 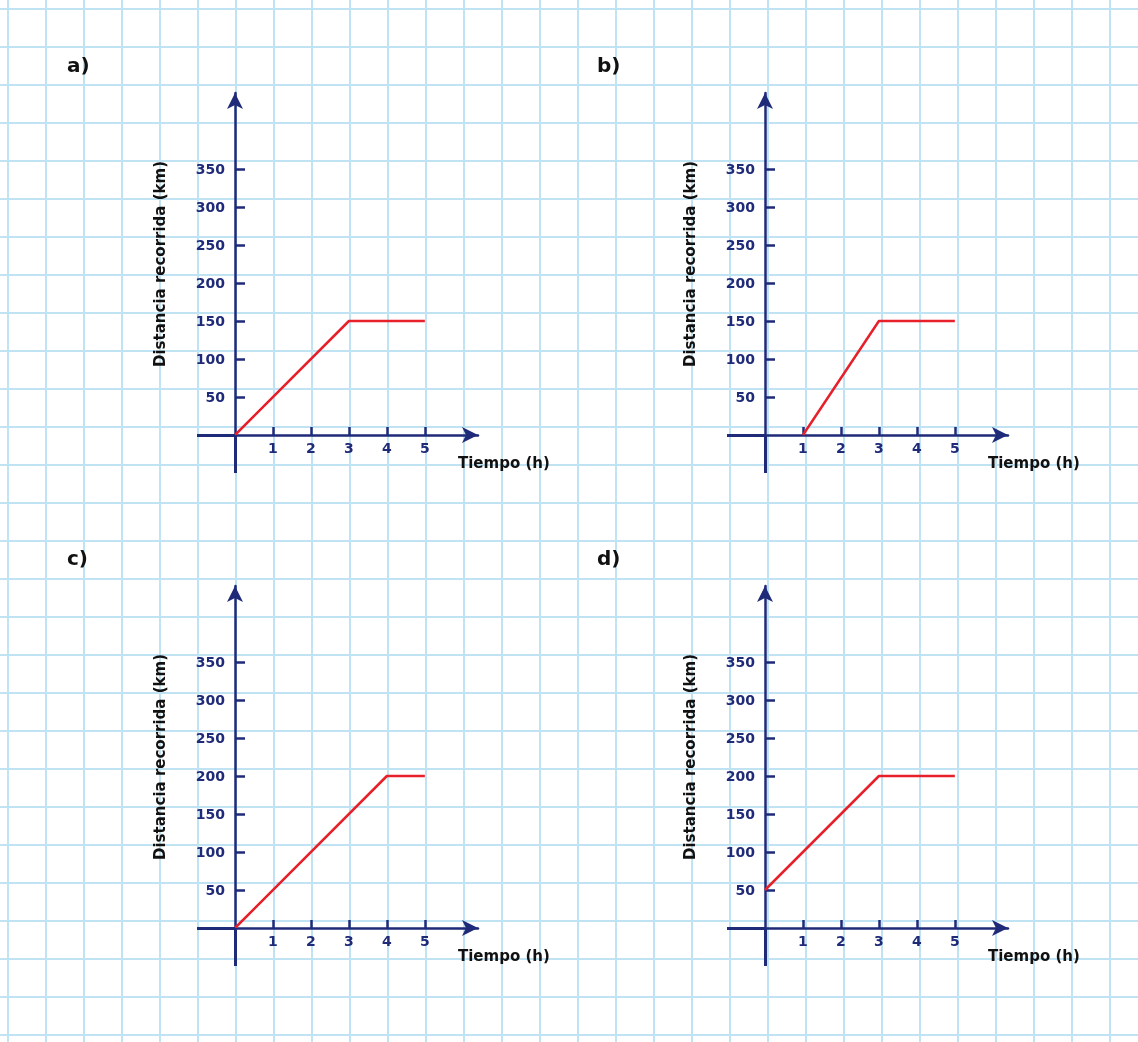 What do you see at coordinates (609, 558) in the screenshot?
I see `chart-title: d)` at bounding box center [609, 558].